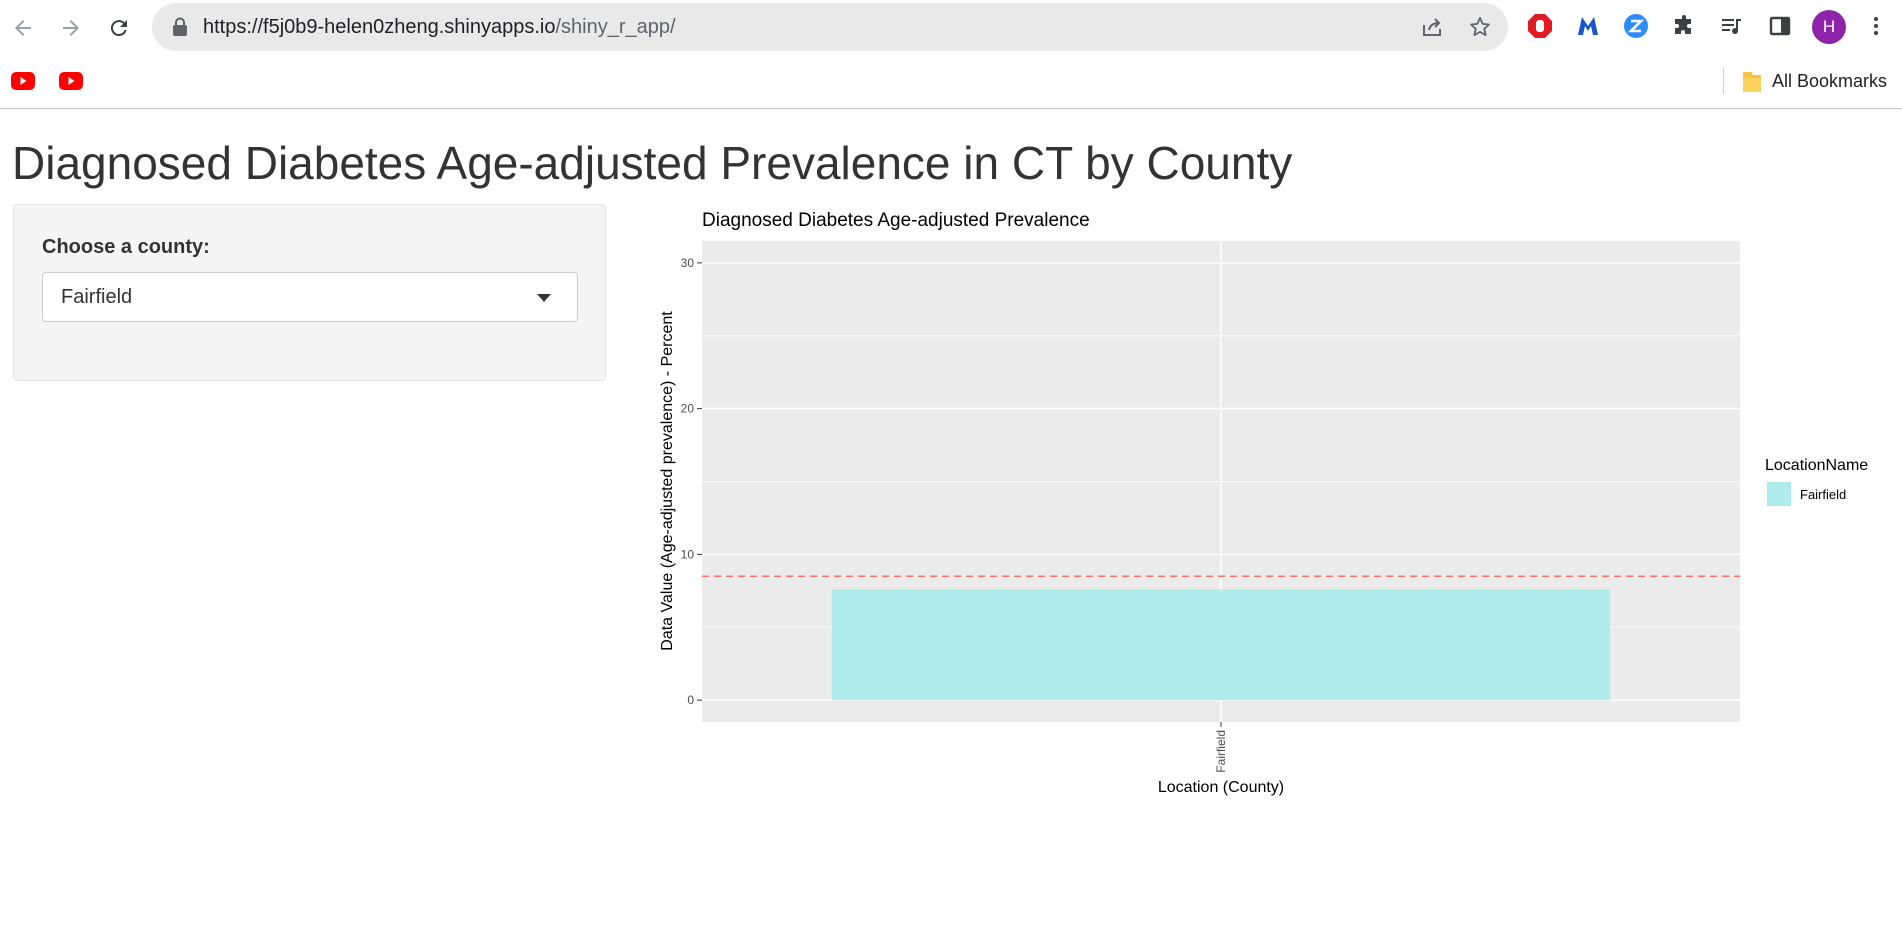  Describe the element at coordinates (310, 297) in the screenshot. I see `county-select: Fairfield` at that location.